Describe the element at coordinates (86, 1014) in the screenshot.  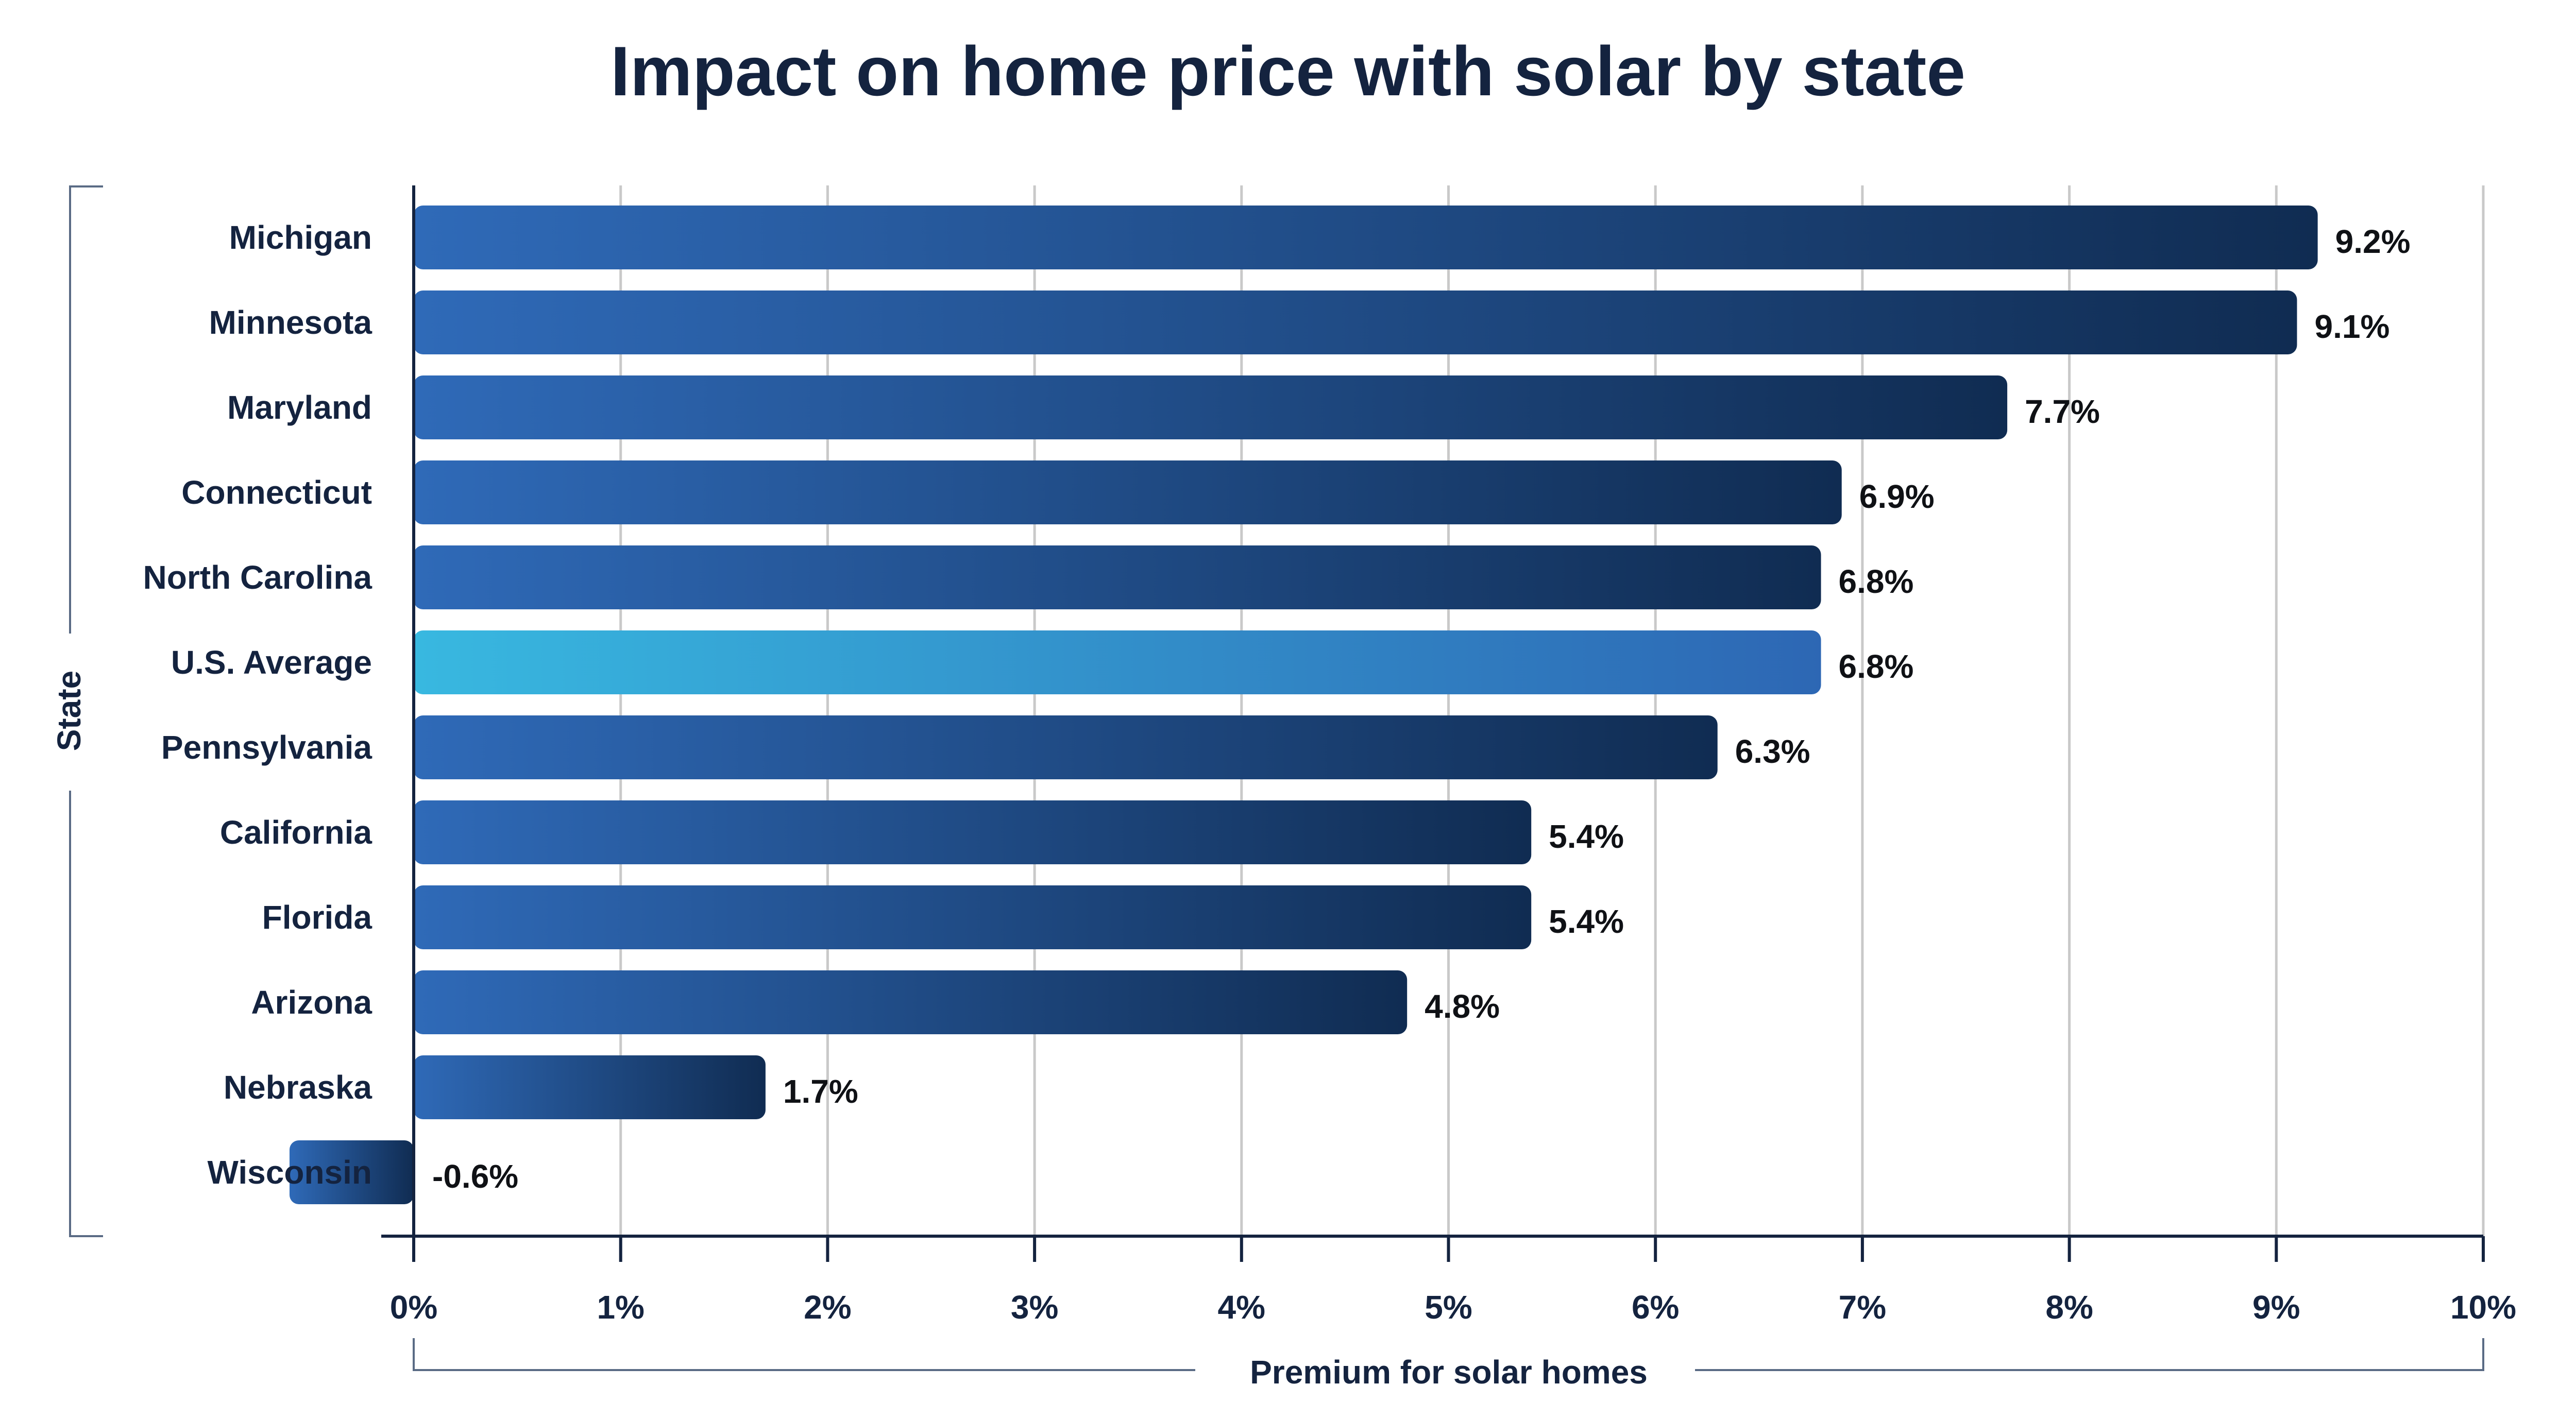
I see `y-axis-bracket-bottom` at that location.